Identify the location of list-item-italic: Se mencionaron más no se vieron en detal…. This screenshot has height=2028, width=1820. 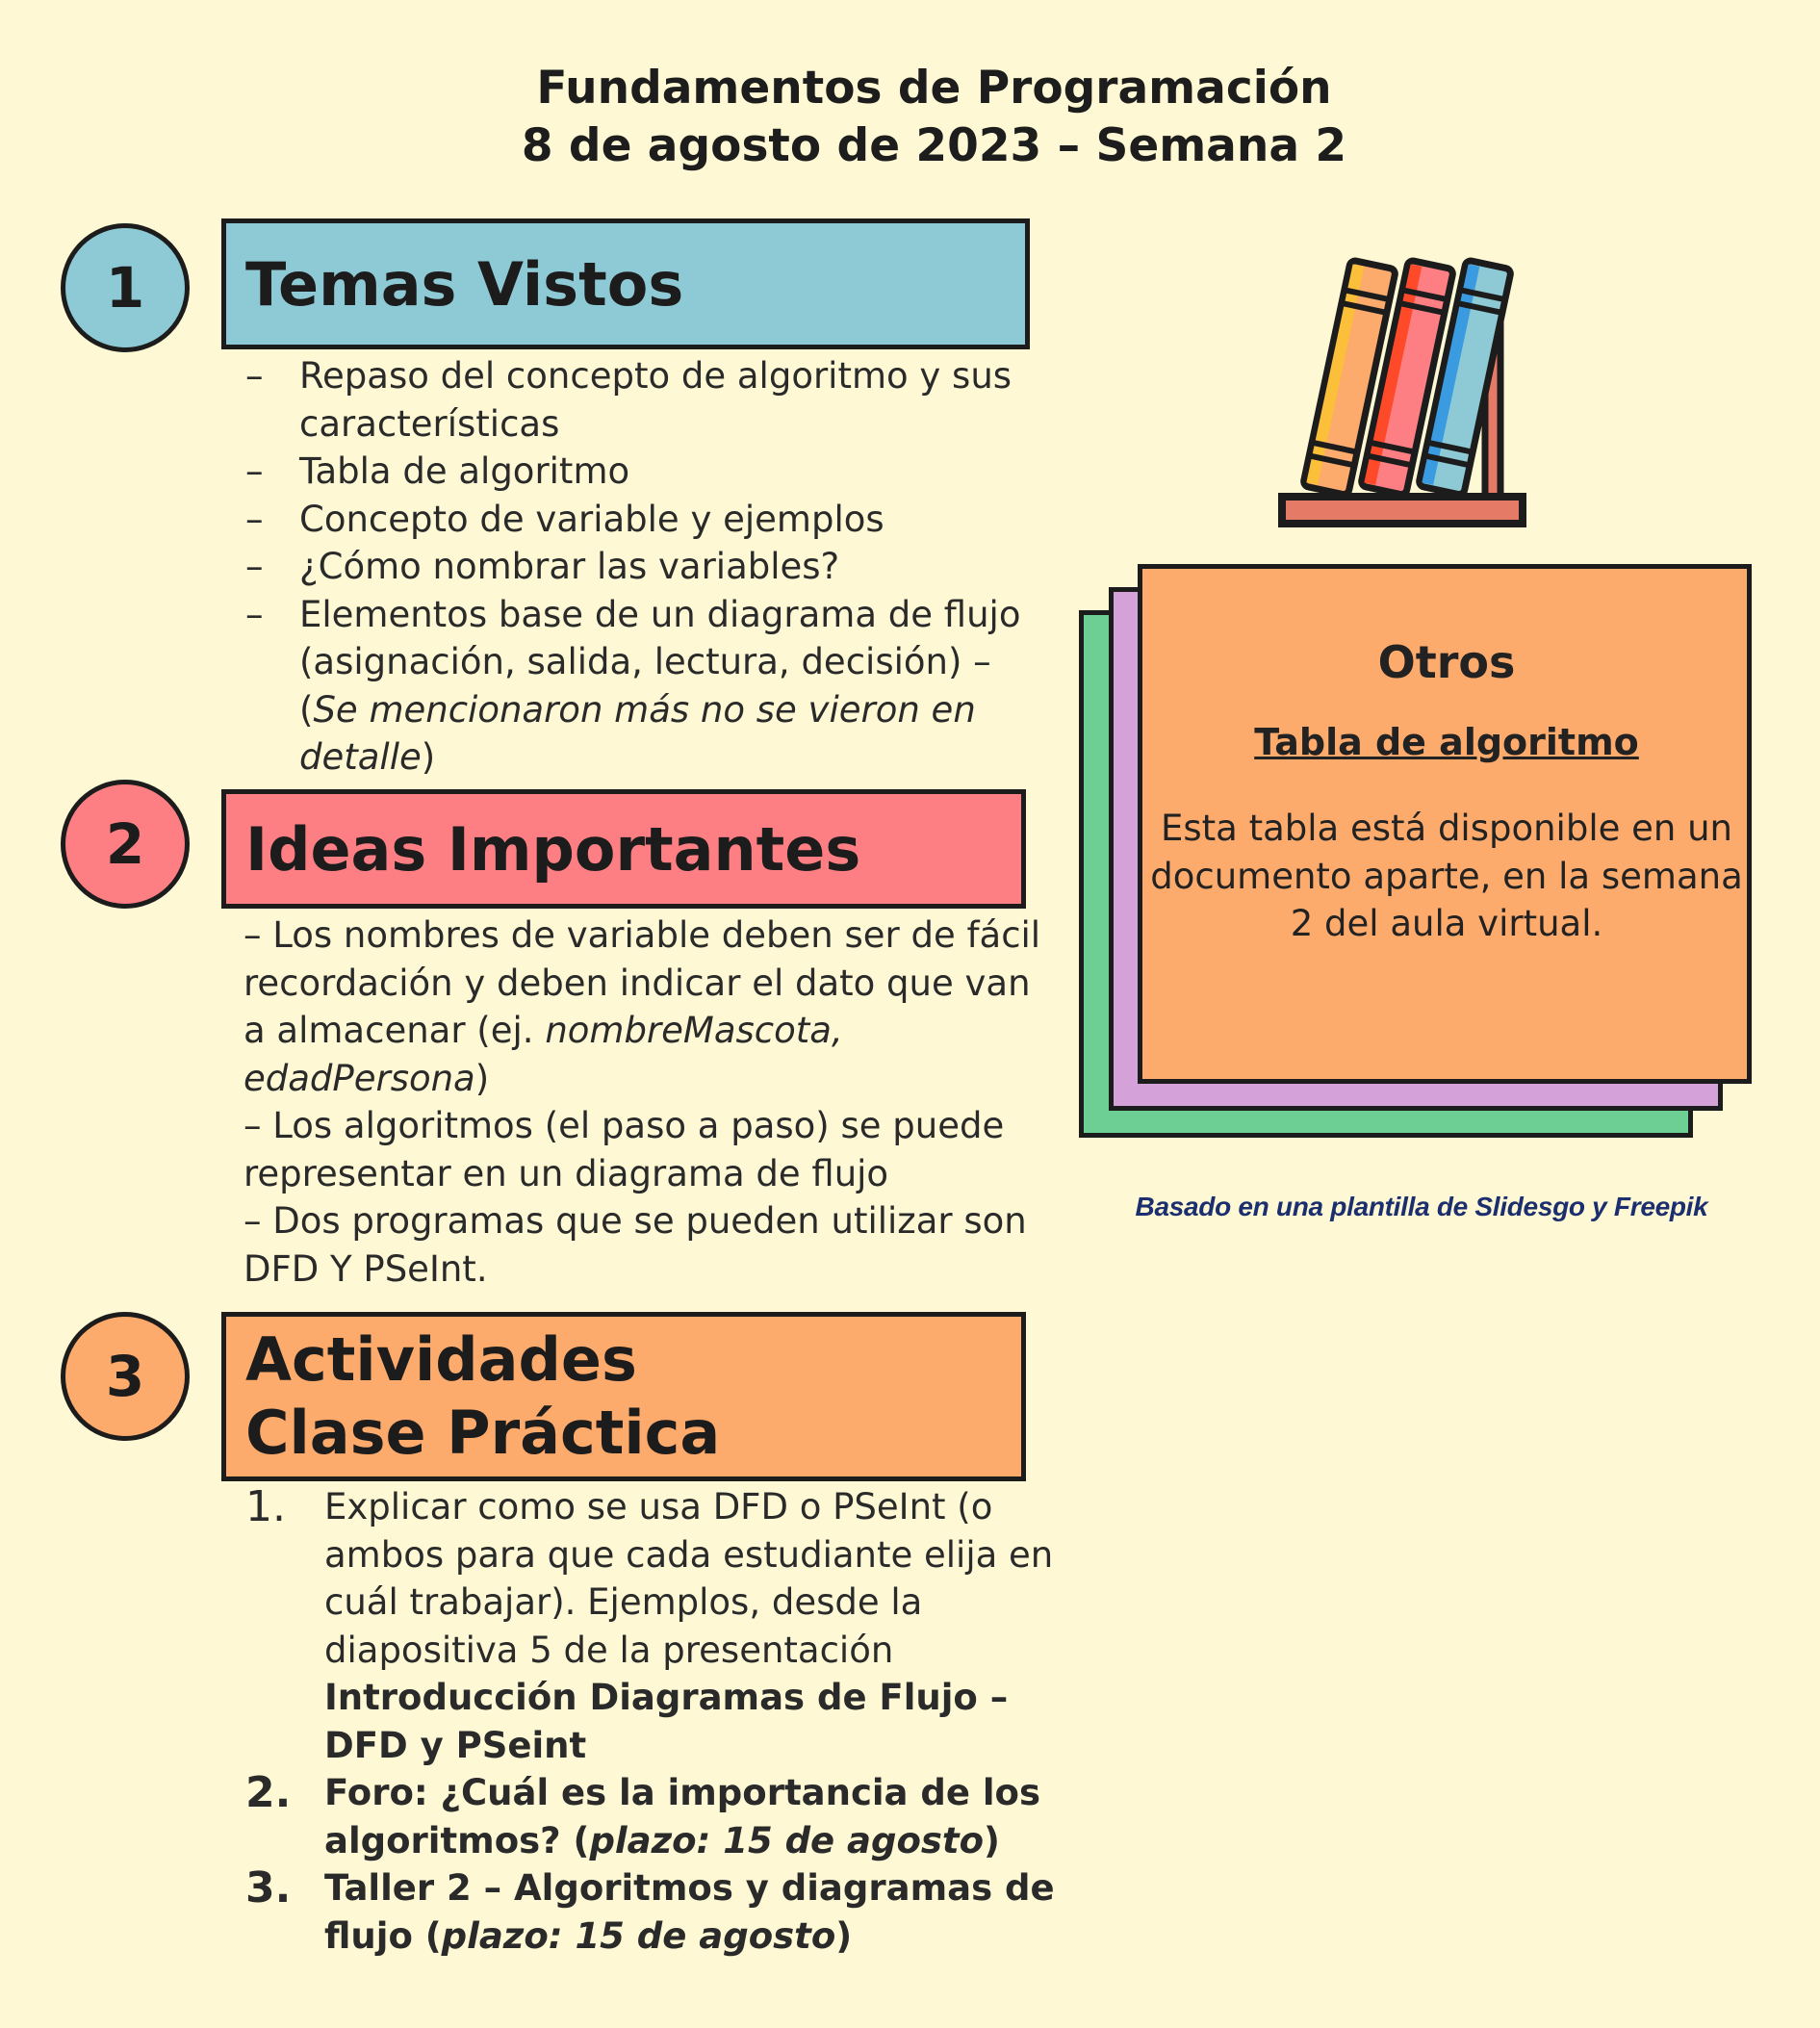
(638, 733).